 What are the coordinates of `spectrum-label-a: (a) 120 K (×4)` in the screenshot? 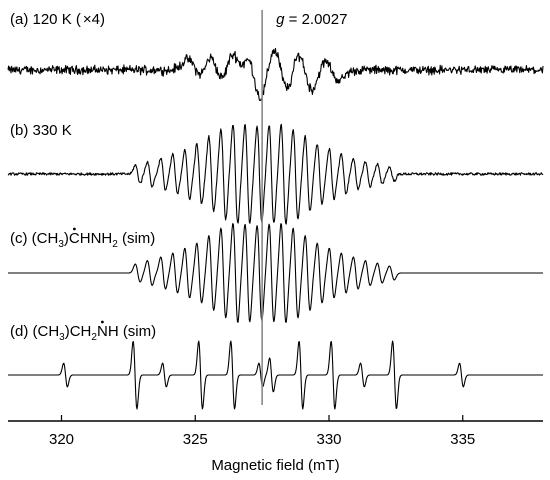 It's located at (57, 19).